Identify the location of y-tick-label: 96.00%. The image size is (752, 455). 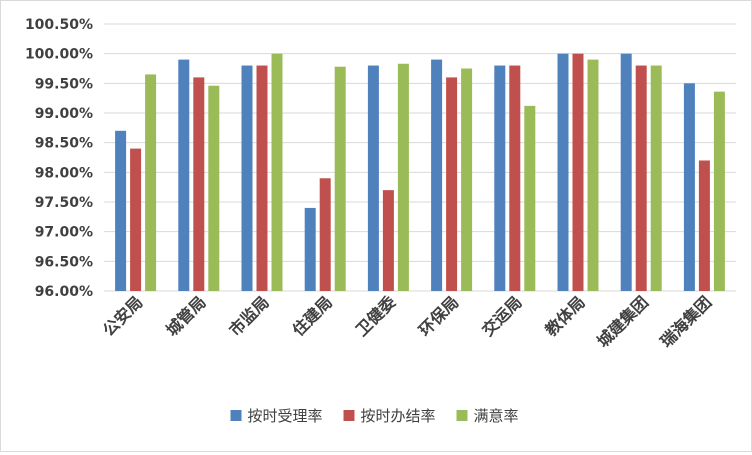
(64, 292).